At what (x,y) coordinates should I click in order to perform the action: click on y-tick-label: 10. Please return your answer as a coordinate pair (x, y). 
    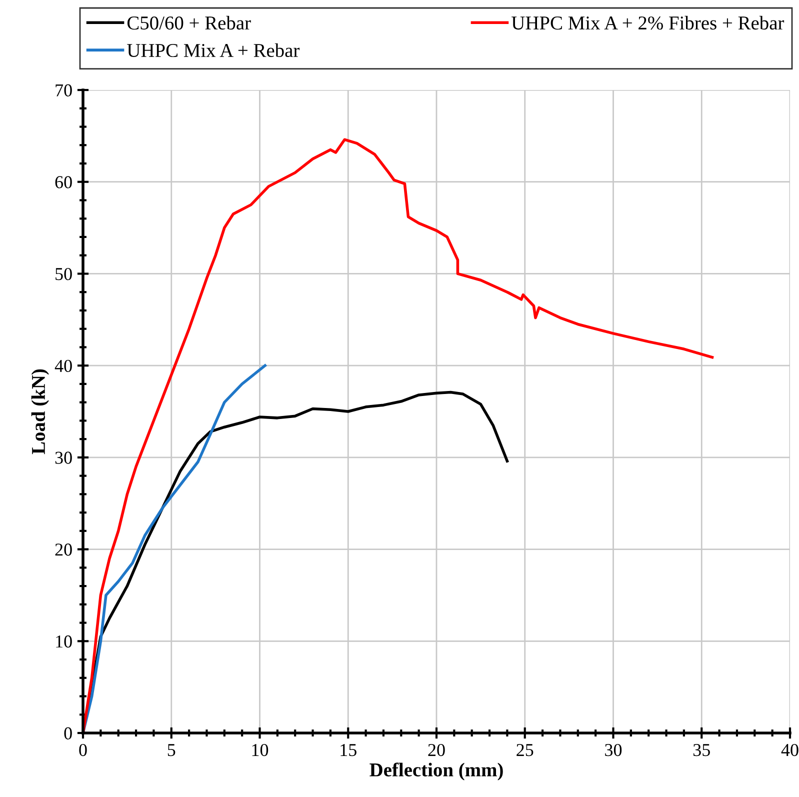
    Looking at the image, I should click on (64, 641).